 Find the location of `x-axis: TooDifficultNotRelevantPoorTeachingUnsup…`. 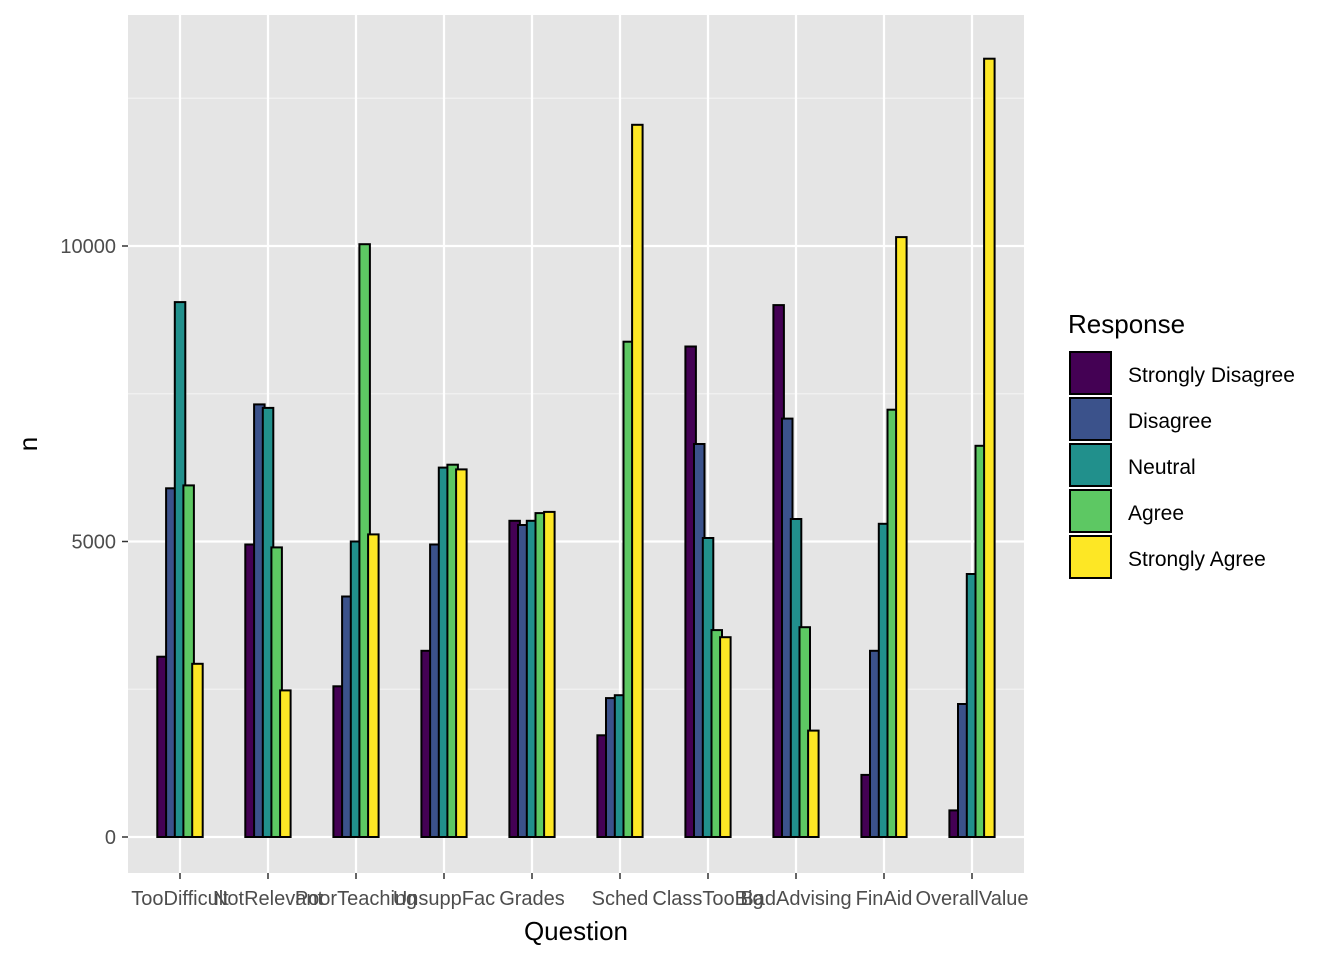

x-axis: TooDifficultNotRelevantPoorTeachingUnsup… is located at coordinates (580, 891).